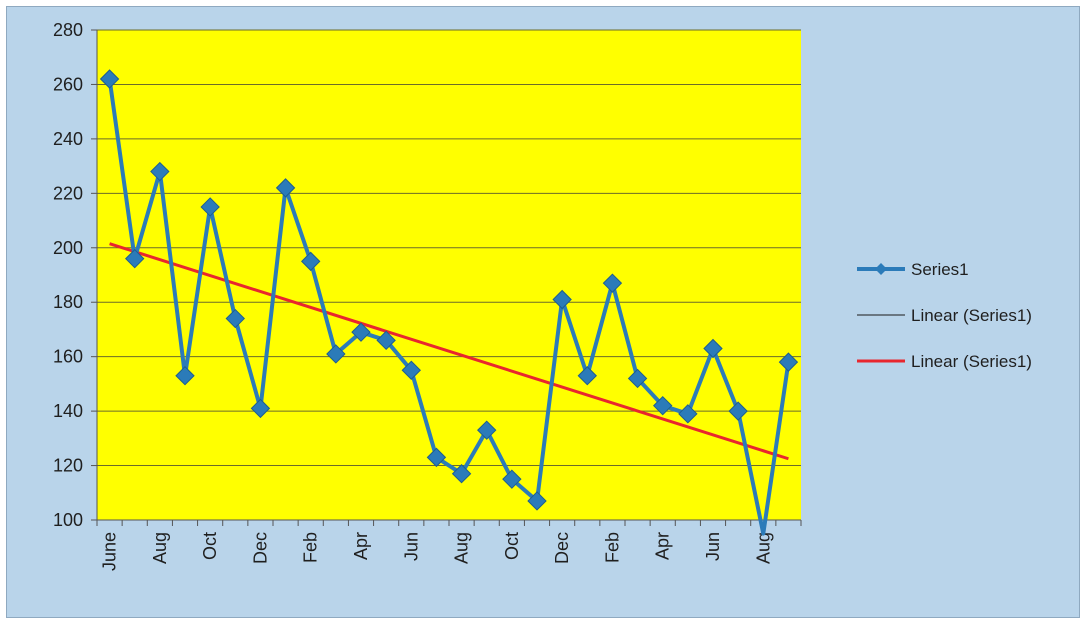 This screenshot has height=625, width=1088. Describe the element at coordinates (68, 357) in the screenshot. I see `y-tick-label: 160` at that location.